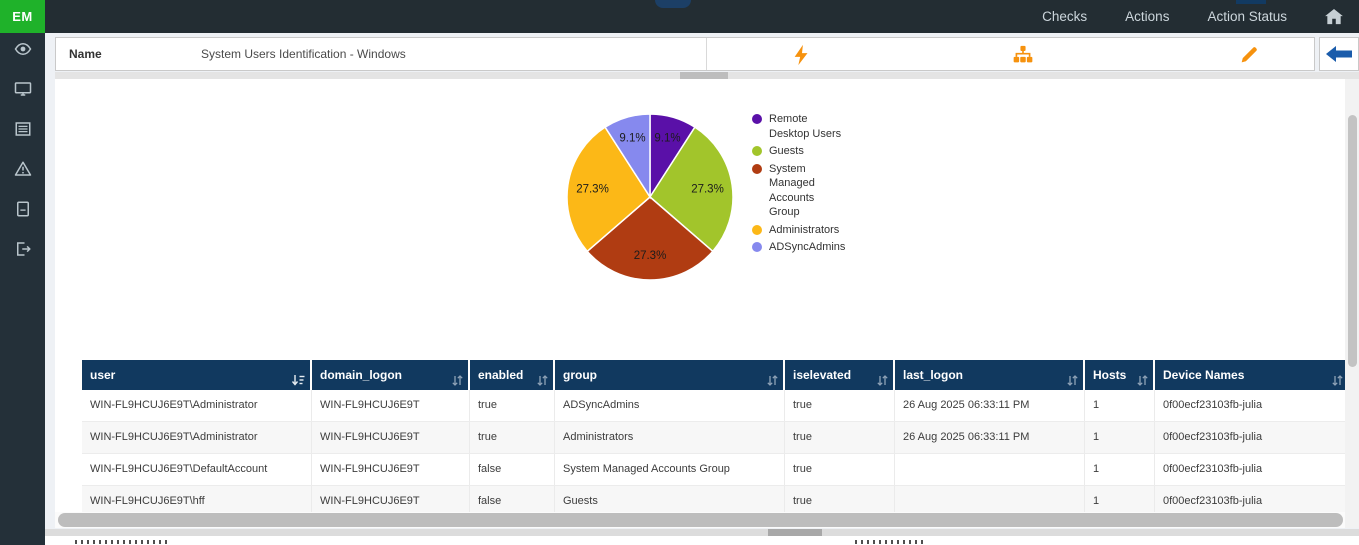 This screenshot has width=1359, height=545. Describe the element at coordinates (361, 375) in the screenshot. I see `column-label: domain_logon` at that location.